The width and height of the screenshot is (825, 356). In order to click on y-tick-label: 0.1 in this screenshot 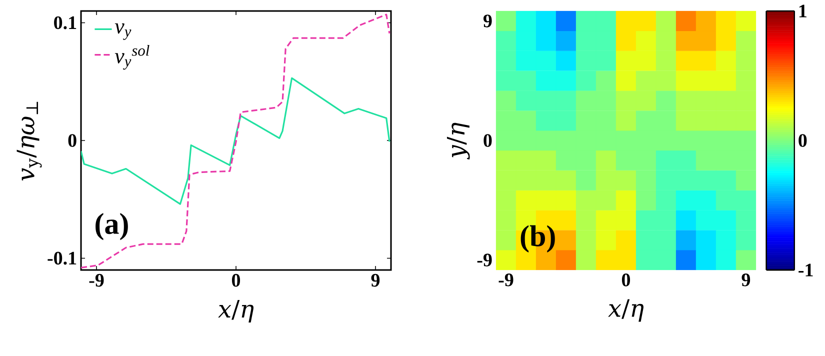, I will do `click(65, 23)`.